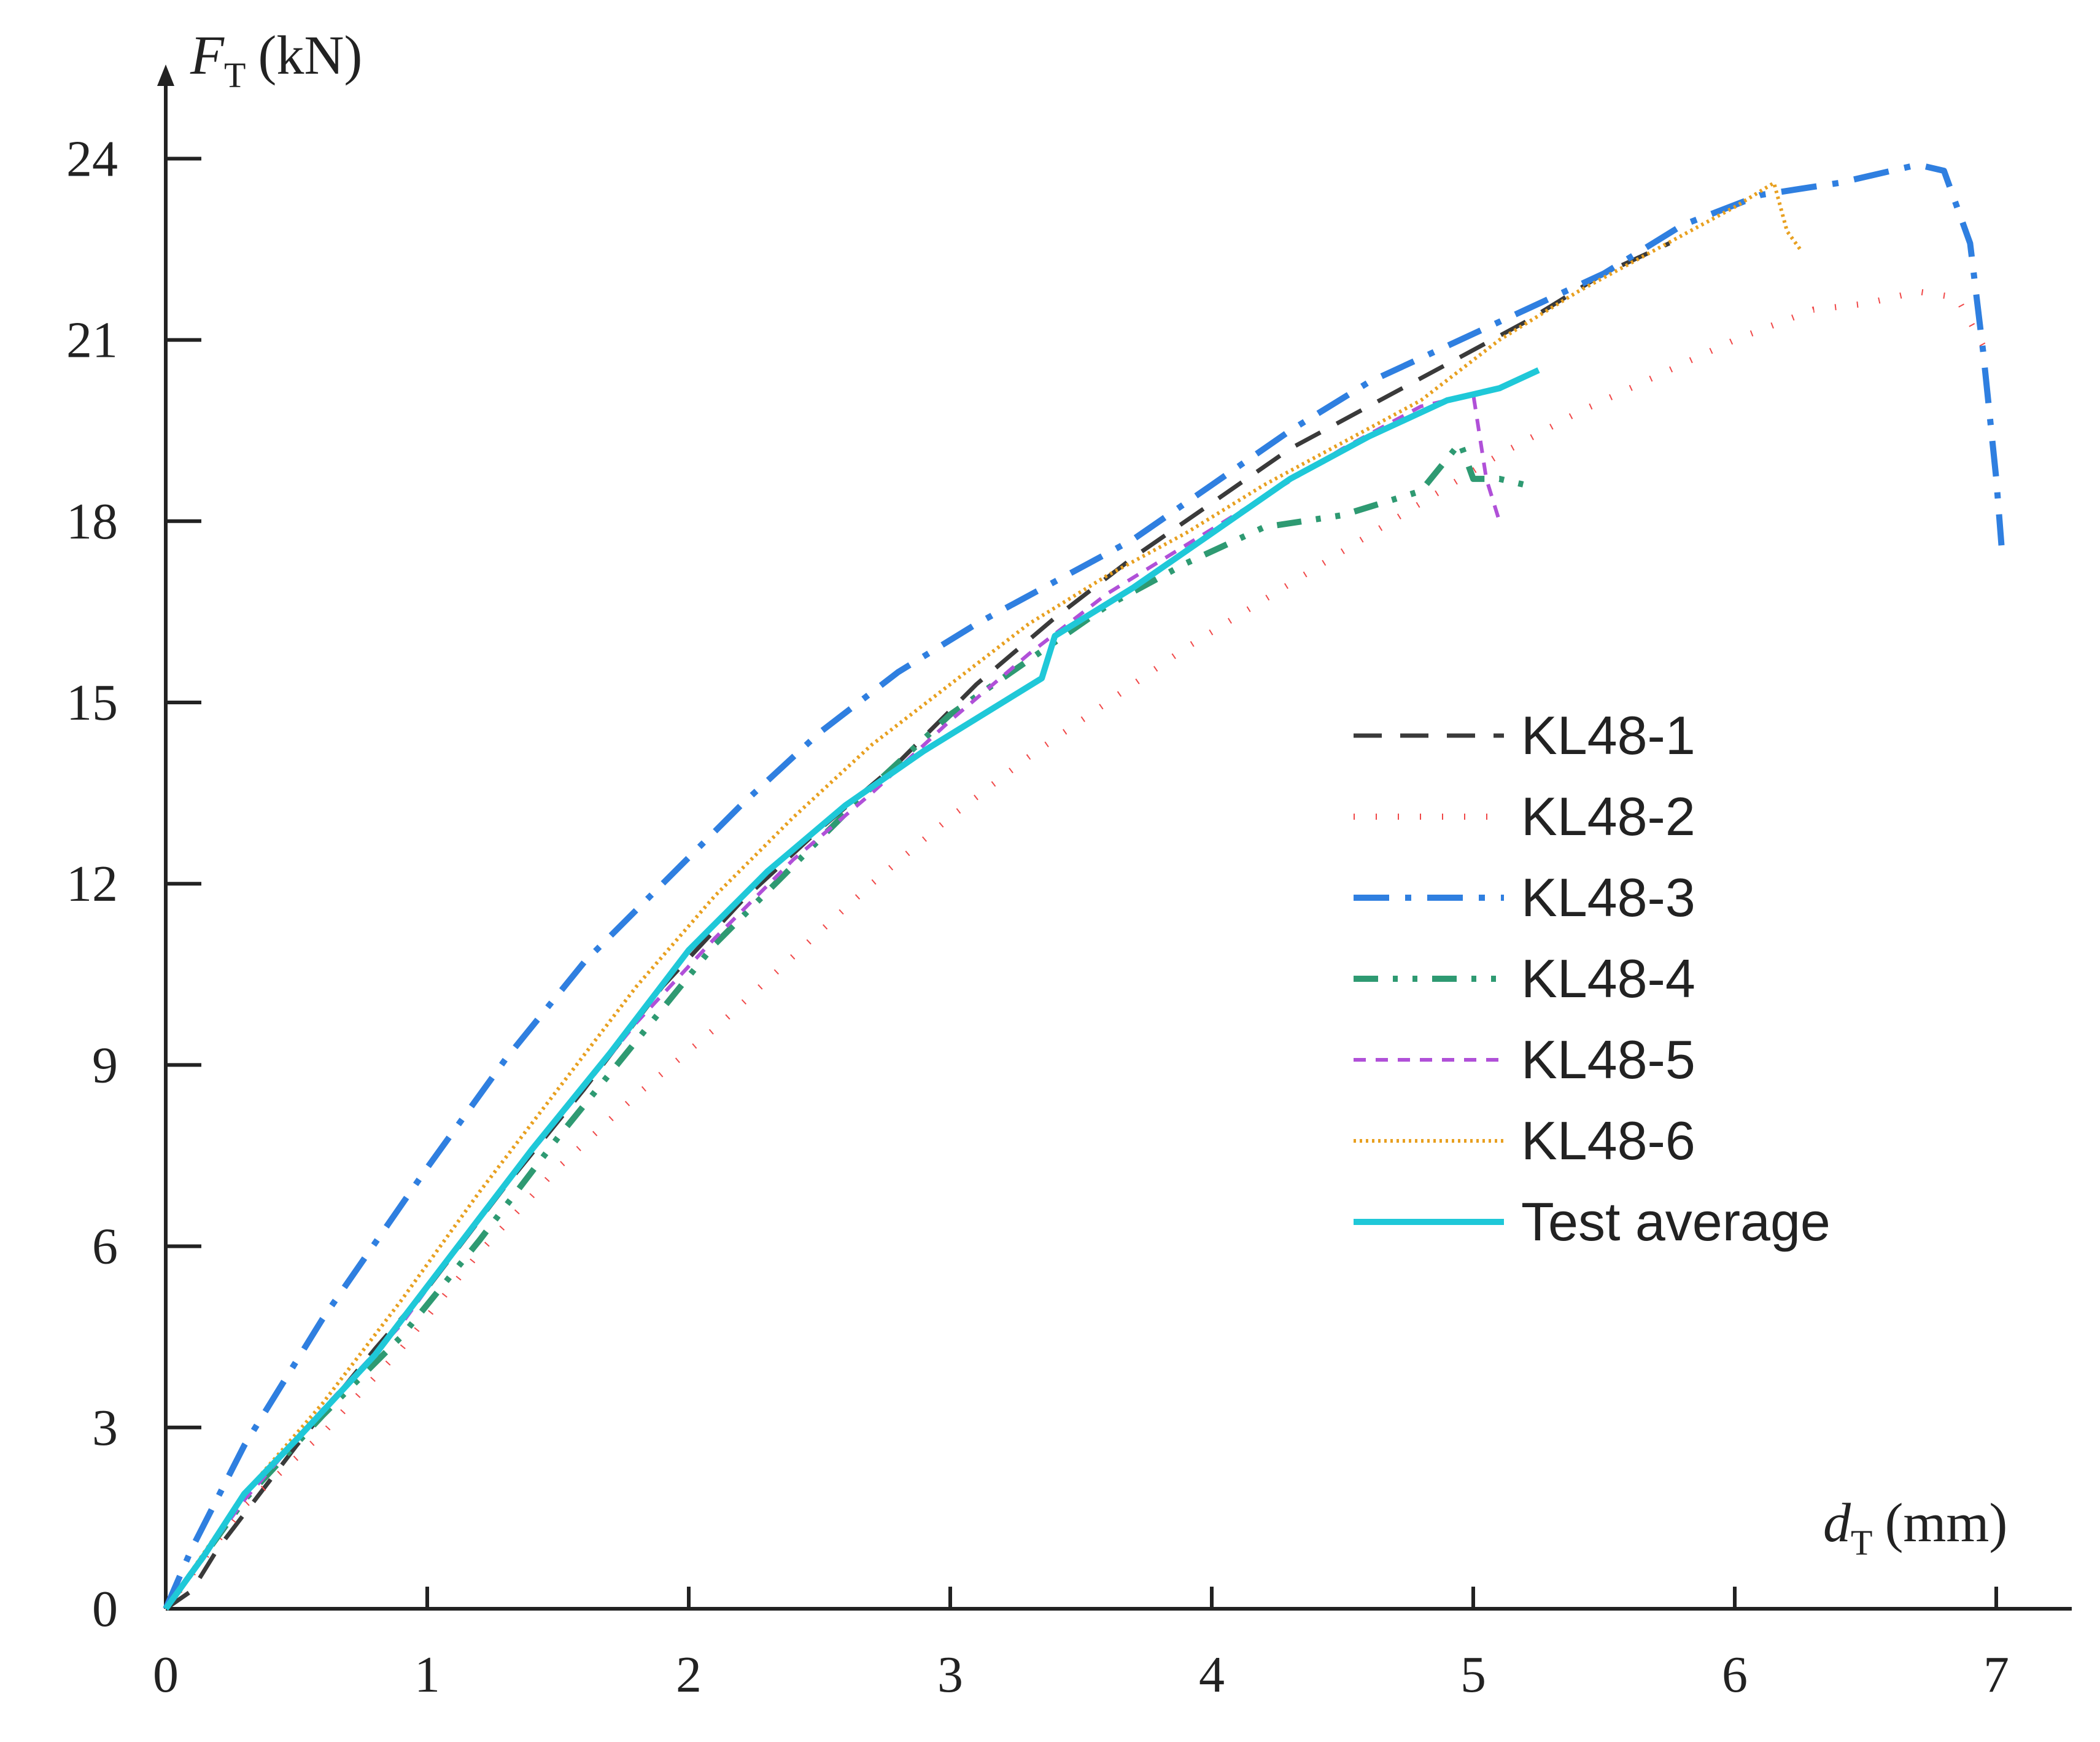 The width and height of the screenshot is (2100, 1742). What do you see at coordinates (1608, 1059) in the screenshot?
I see `legend-label-kl48-5: KL48-5` at bounding box center [1608, 1059].